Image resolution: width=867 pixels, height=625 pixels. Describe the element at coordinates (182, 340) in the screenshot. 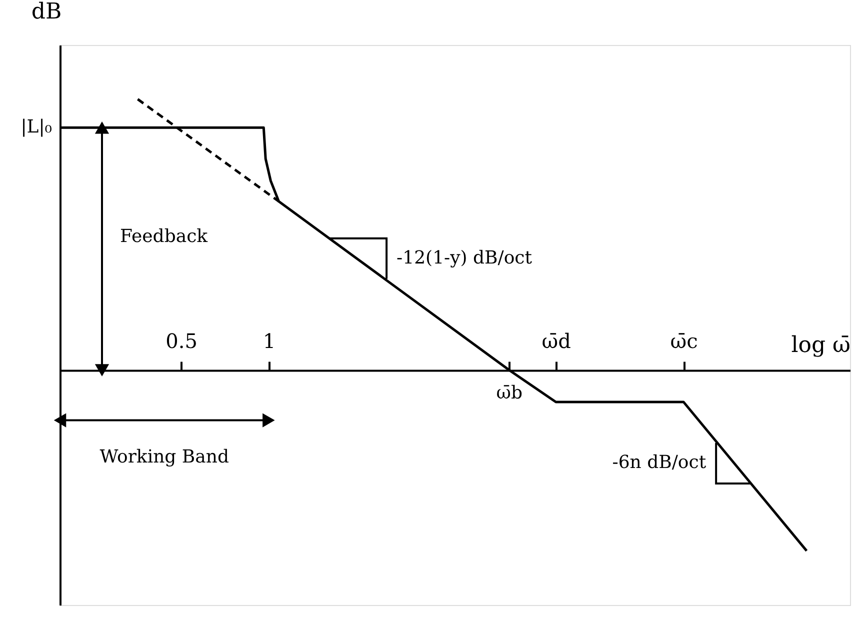

I see `x-tick-label: 0.5` at that location.